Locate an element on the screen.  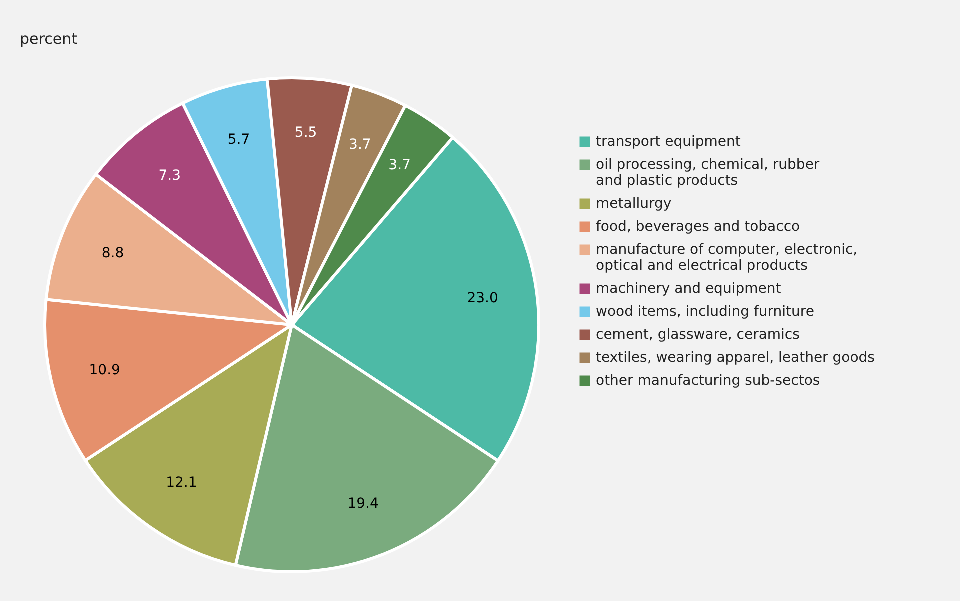
legend-label: oil processing, chemical, rubber and plastic products is located at coordinates (708, 173).